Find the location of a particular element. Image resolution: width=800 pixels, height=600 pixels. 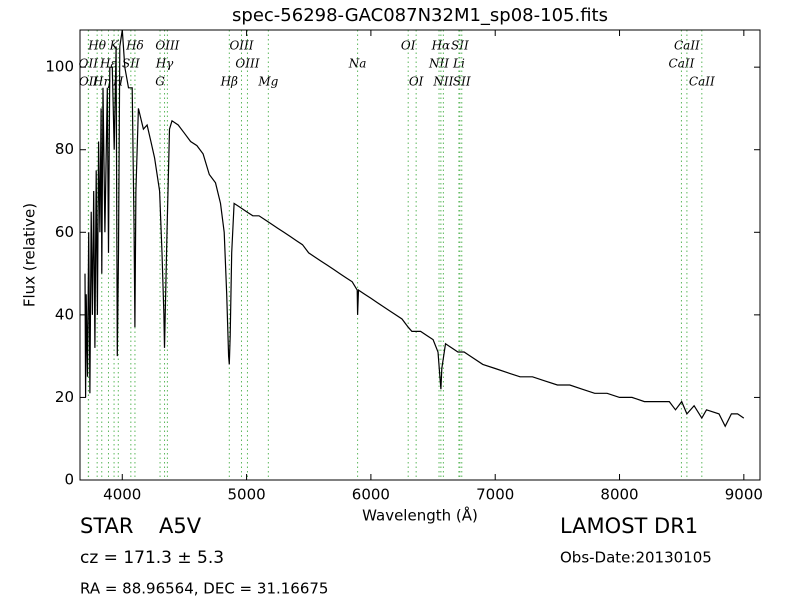

obs-date-label: Obs-Date:20130105 is located at coordinates (636, 558).